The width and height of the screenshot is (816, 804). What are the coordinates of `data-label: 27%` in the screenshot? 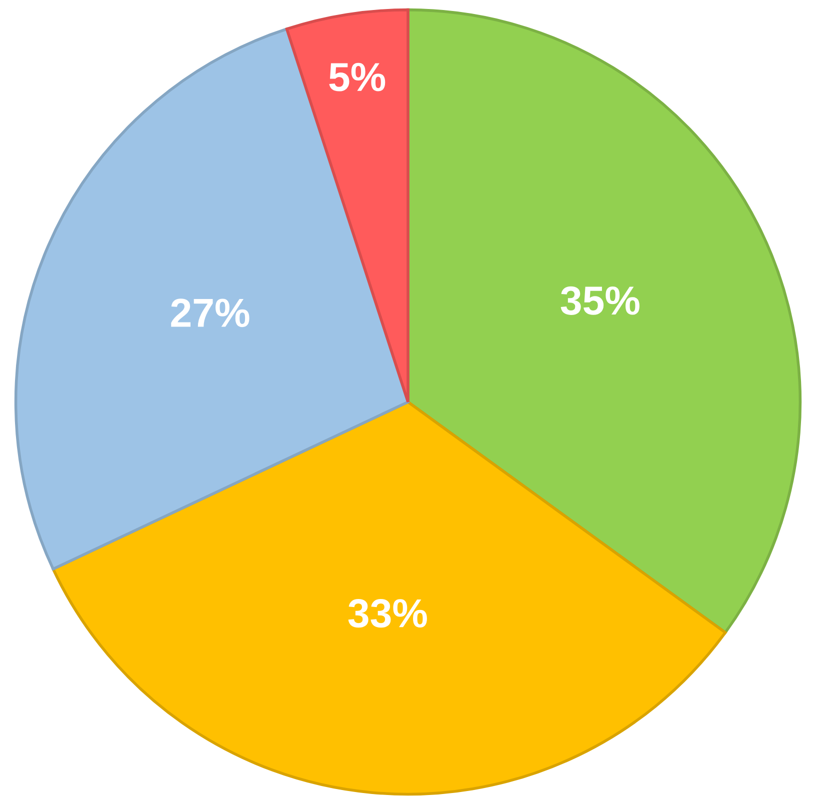 It's located at (210, 313).